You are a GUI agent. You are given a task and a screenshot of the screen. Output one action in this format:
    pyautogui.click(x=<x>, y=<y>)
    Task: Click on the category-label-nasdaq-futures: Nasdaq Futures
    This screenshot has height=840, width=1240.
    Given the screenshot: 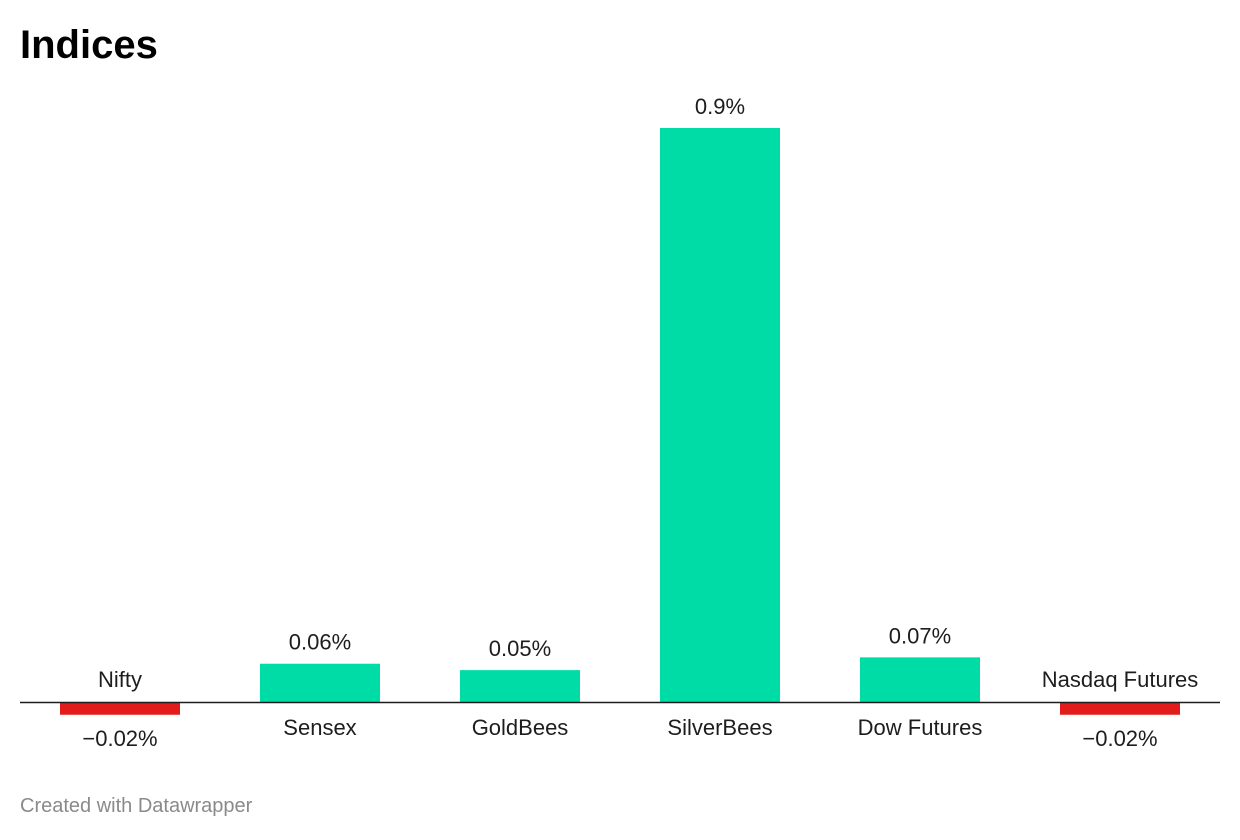 What is the action you would take?
    pyautogui.click(x=1120, y=679)
    